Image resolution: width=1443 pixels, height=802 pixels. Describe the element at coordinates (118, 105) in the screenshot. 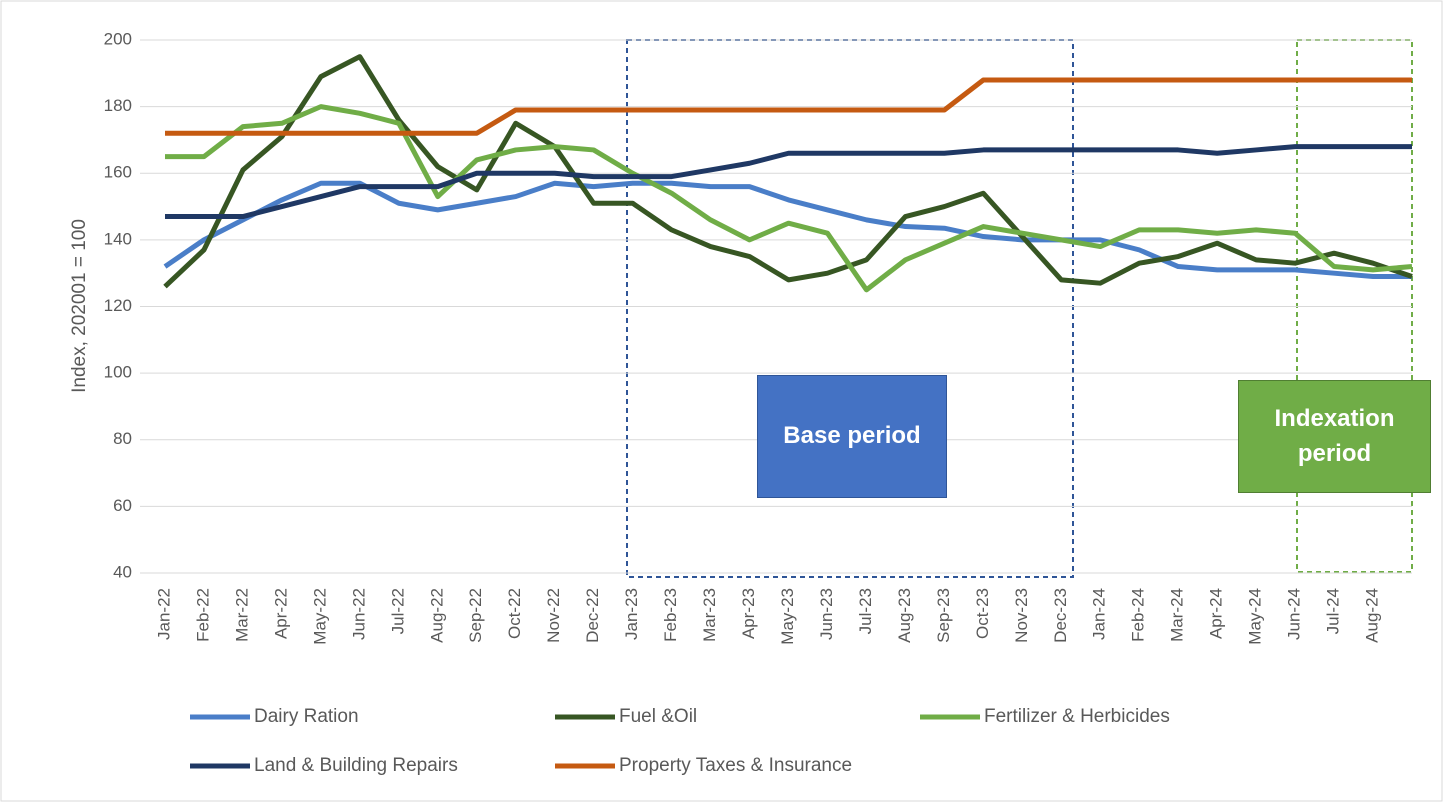

I see `y-tick-label: 180` at that location.